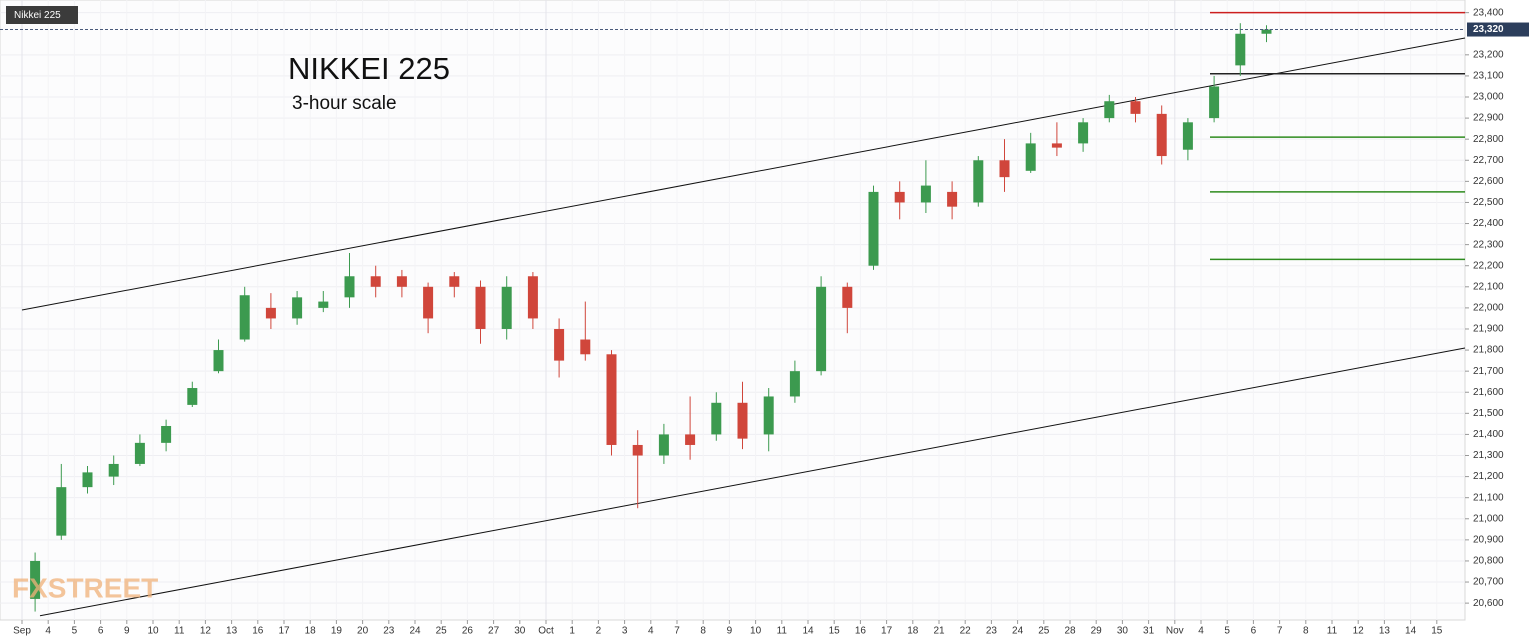 The width and height of the screenshot is (1536, 641). Describe the element at coordinates (363, 631) in the screenshot. I see `x-tick-label: 20` at that location.